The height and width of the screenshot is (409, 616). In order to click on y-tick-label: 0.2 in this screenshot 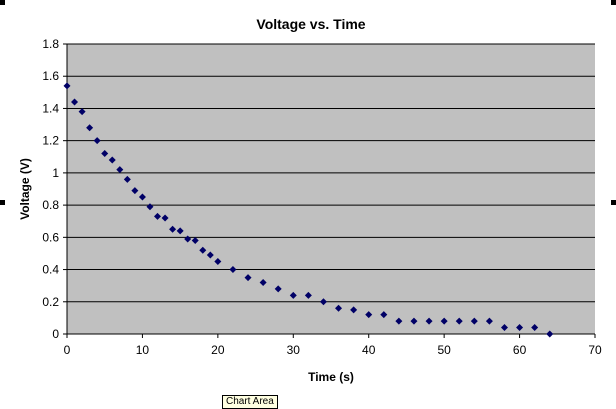, I will do `click(50, 302)`.